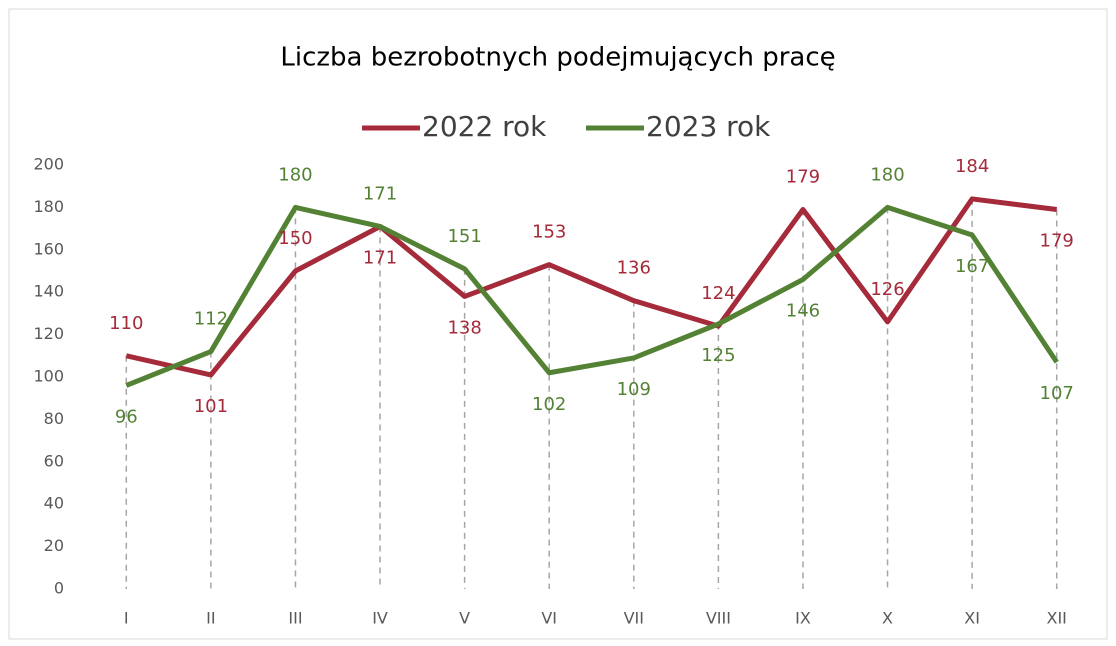 This screenshot has width=1116, height=646. Describe the element at coordinates (210, 618) in the screenshot. I see `x-tick-label: II` at that location.